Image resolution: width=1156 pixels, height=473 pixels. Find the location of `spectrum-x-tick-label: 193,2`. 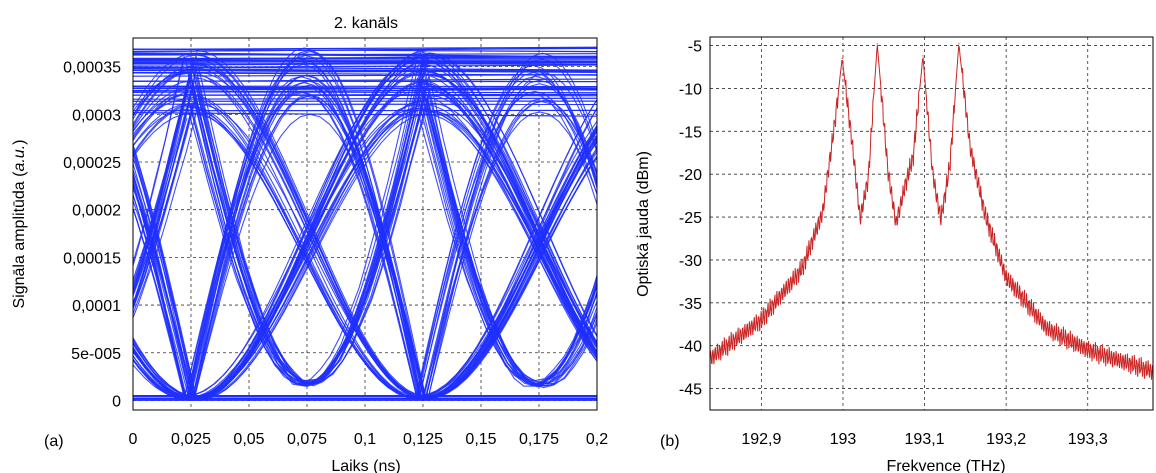

spectrum-x-tick-label: 193,2 is located at coordinates (1006, 439).